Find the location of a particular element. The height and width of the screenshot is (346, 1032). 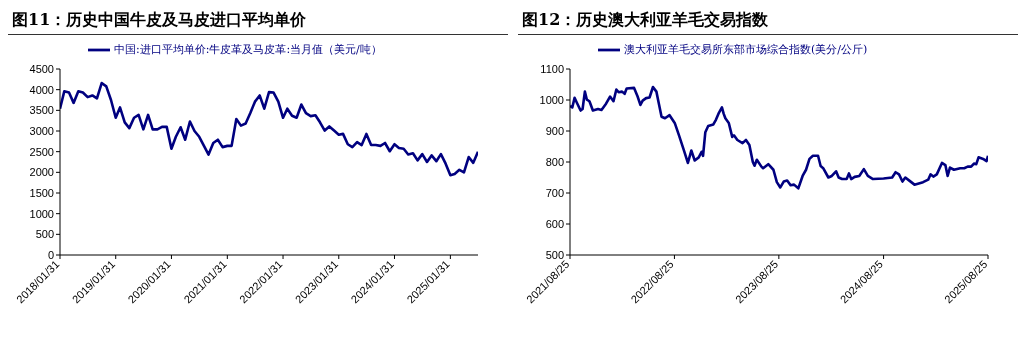

y-tick-label: 2500 is located at coordinates (41, 151).